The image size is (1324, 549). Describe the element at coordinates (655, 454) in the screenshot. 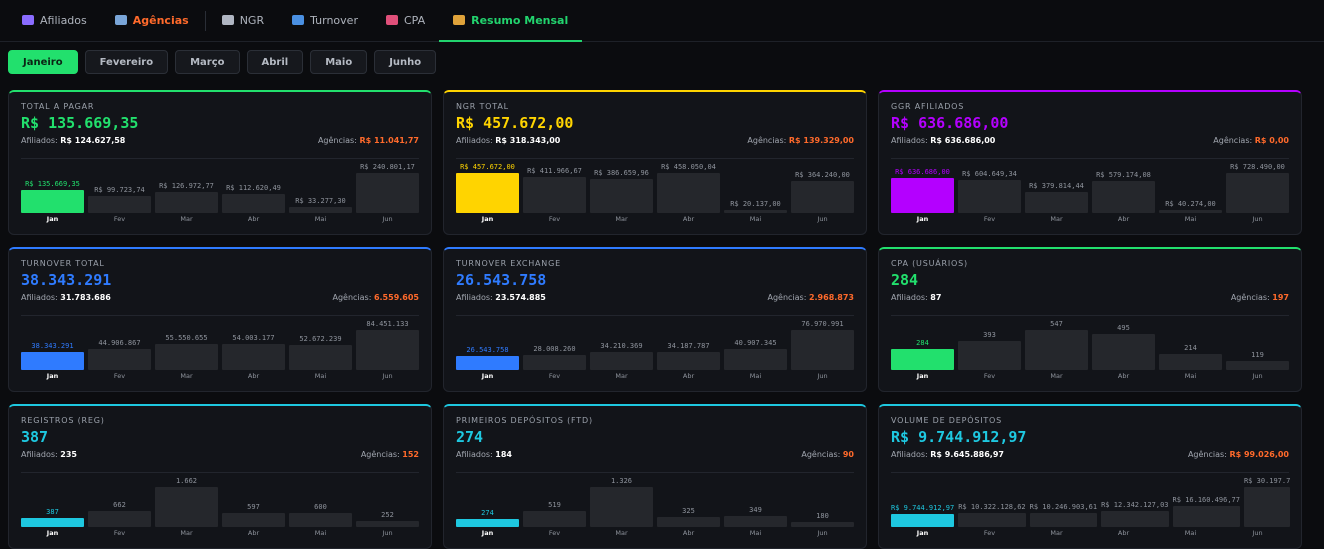

I see `card-breakdown: Afiliados: 184 Agências: 90` at that location.